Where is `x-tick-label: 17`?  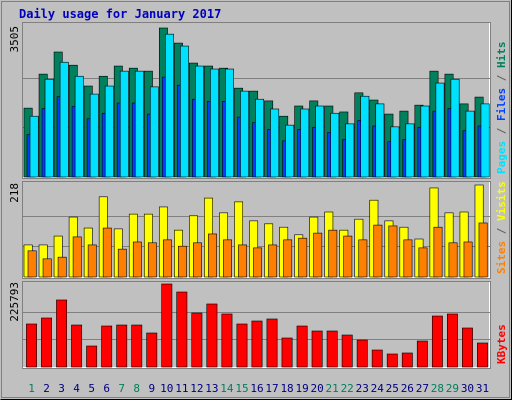
x-tick-label: 17 is located at coordinates (271, 388).